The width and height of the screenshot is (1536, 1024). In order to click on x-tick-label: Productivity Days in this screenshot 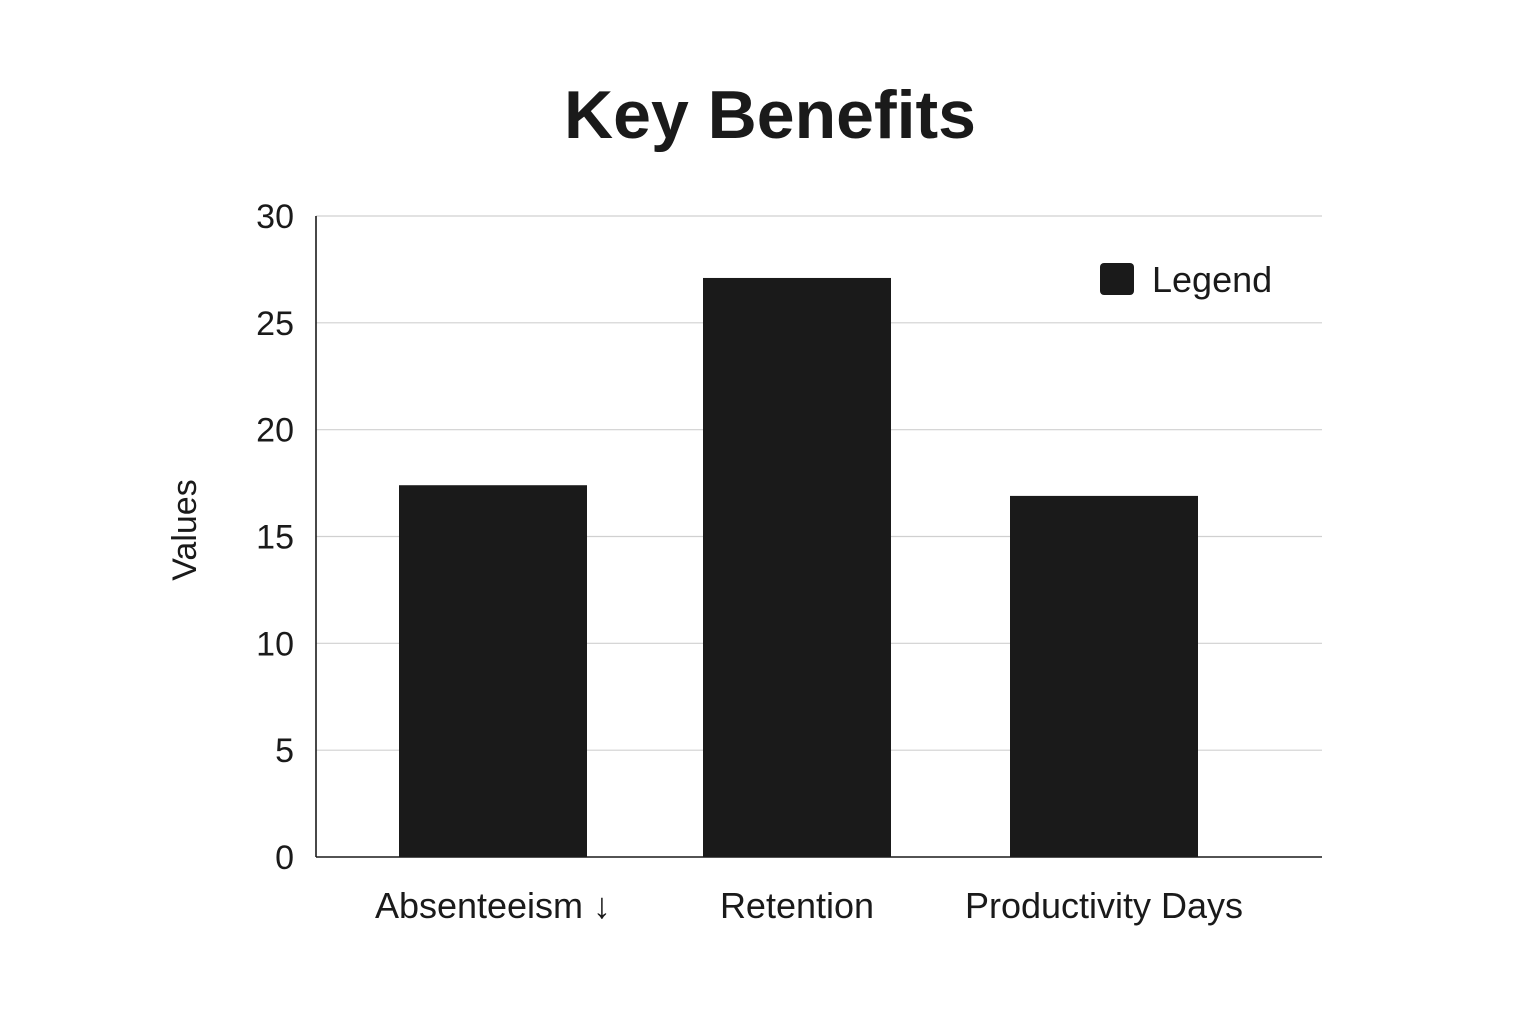, I will do `click(1104, 905)`.